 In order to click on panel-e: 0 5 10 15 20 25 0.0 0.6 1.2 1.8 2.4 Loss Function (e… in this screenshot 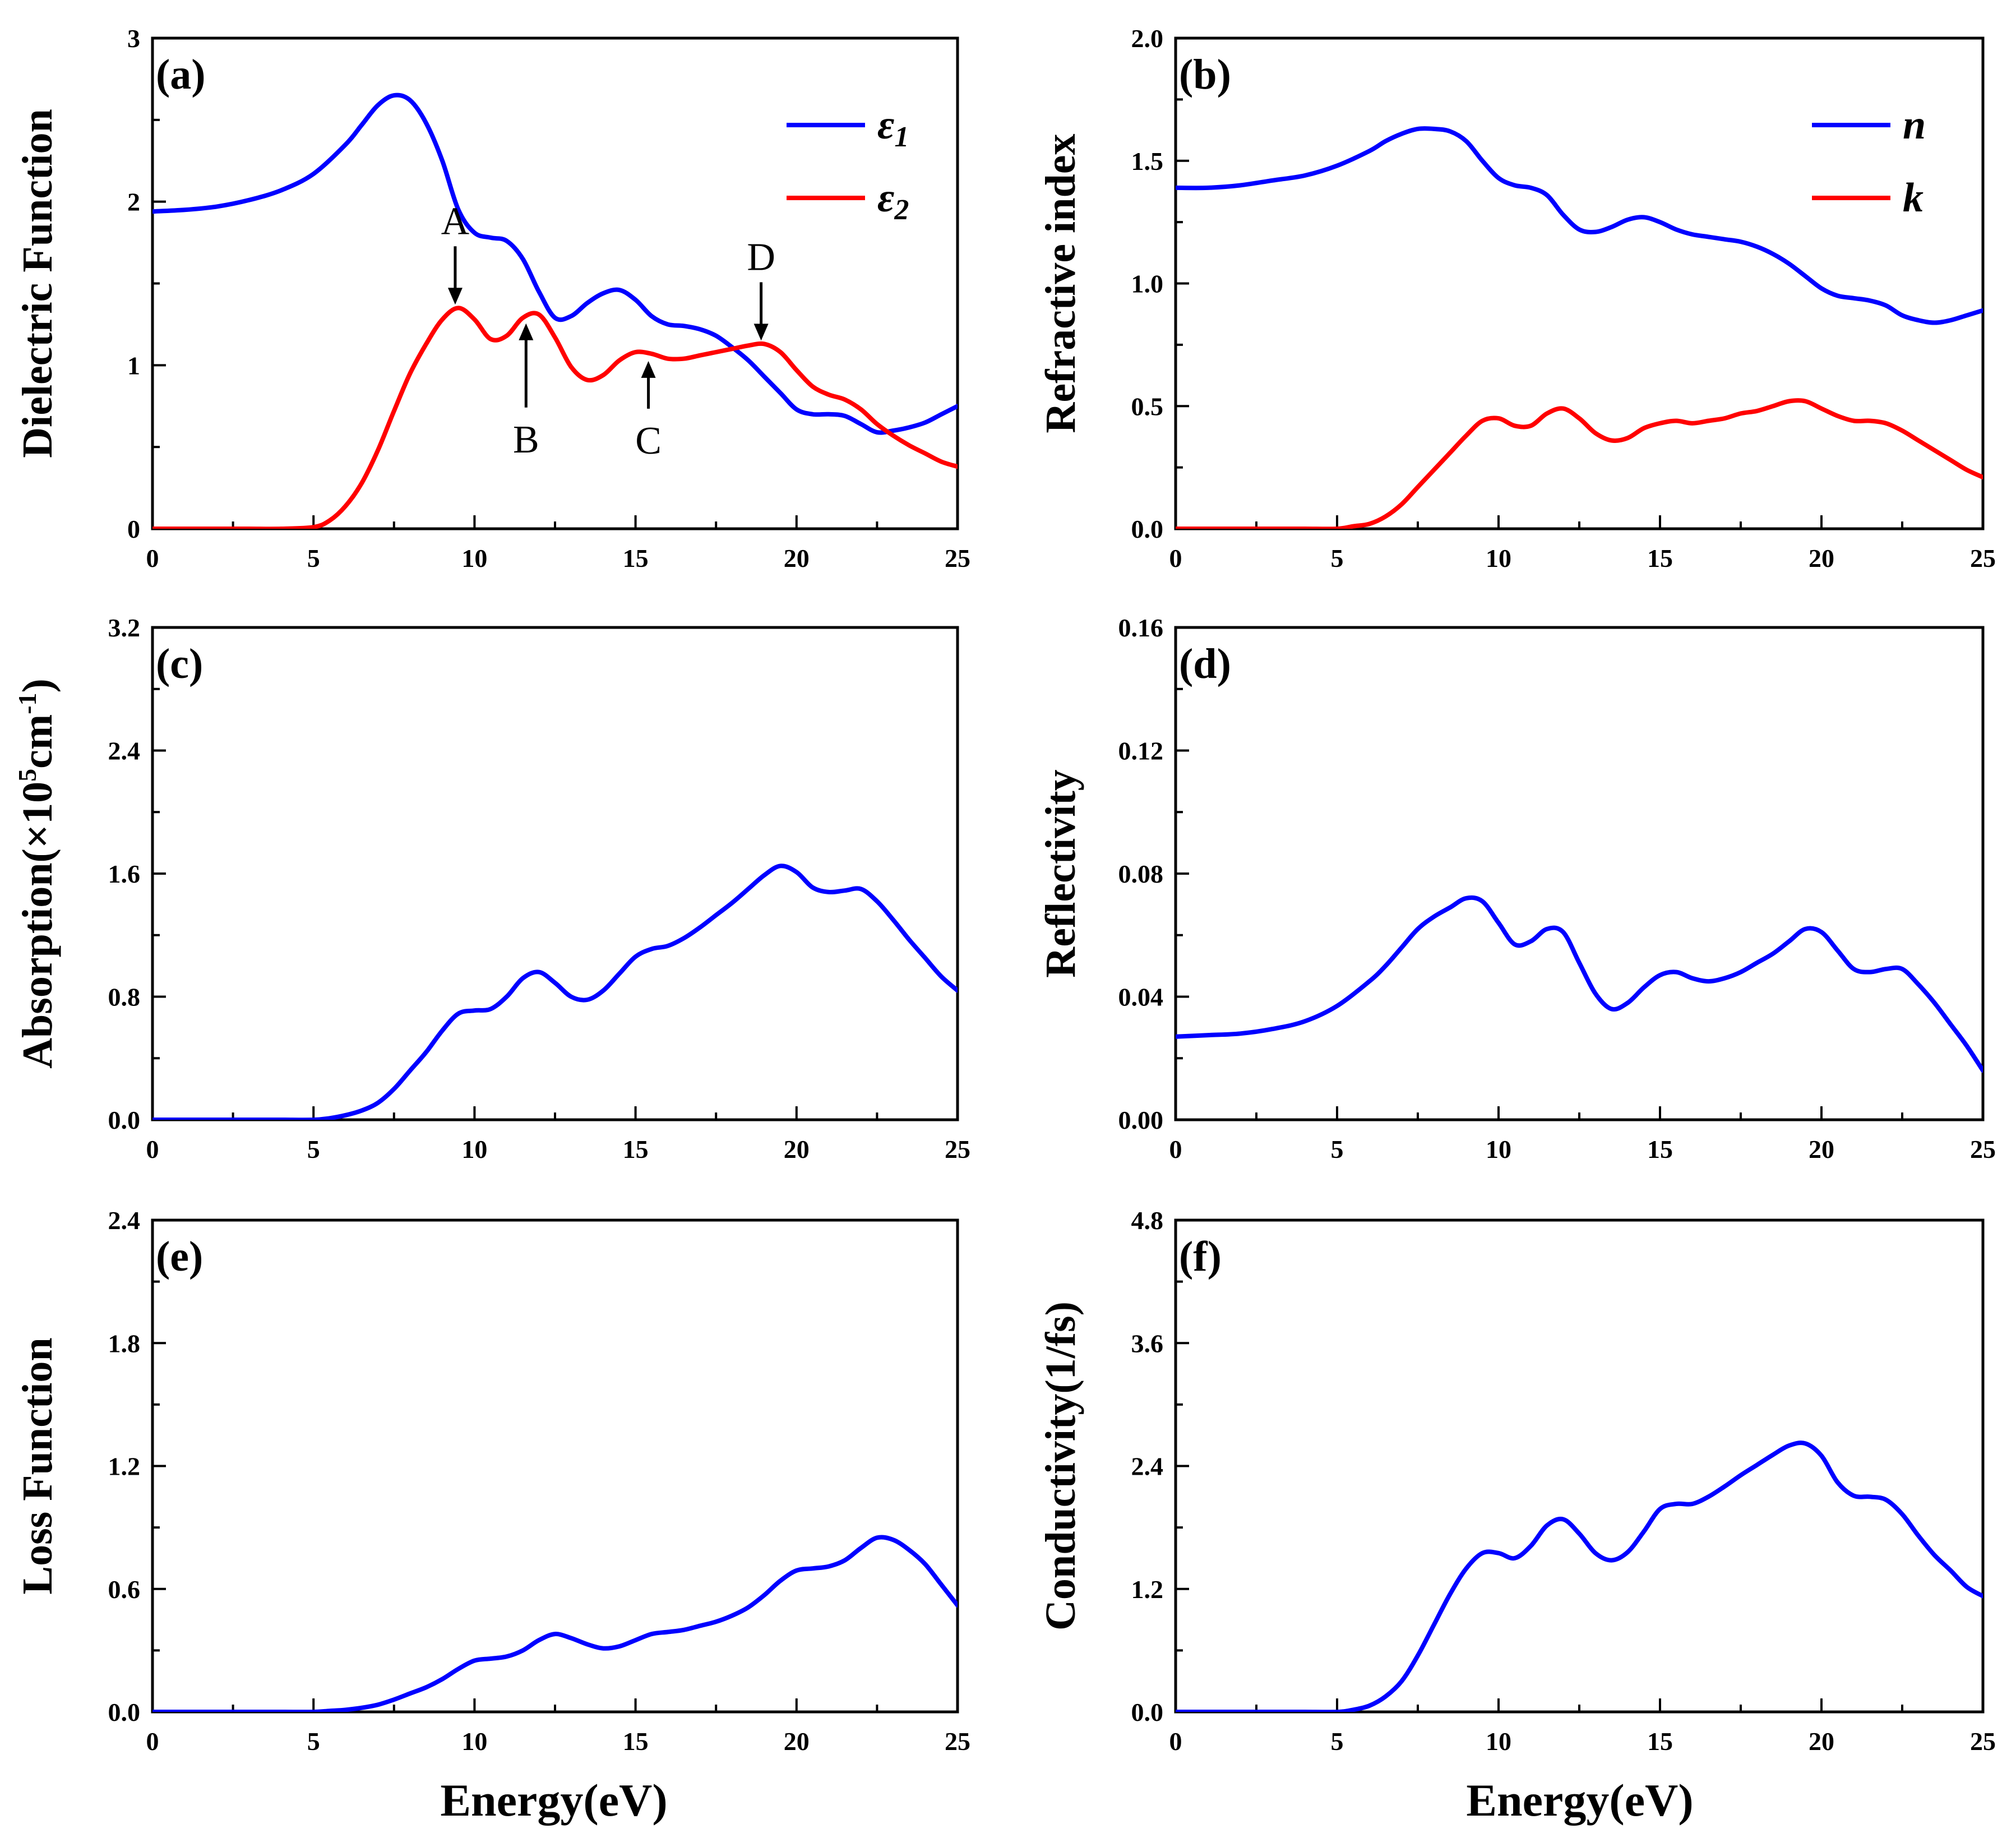, I will do `click(492, 1481)`.